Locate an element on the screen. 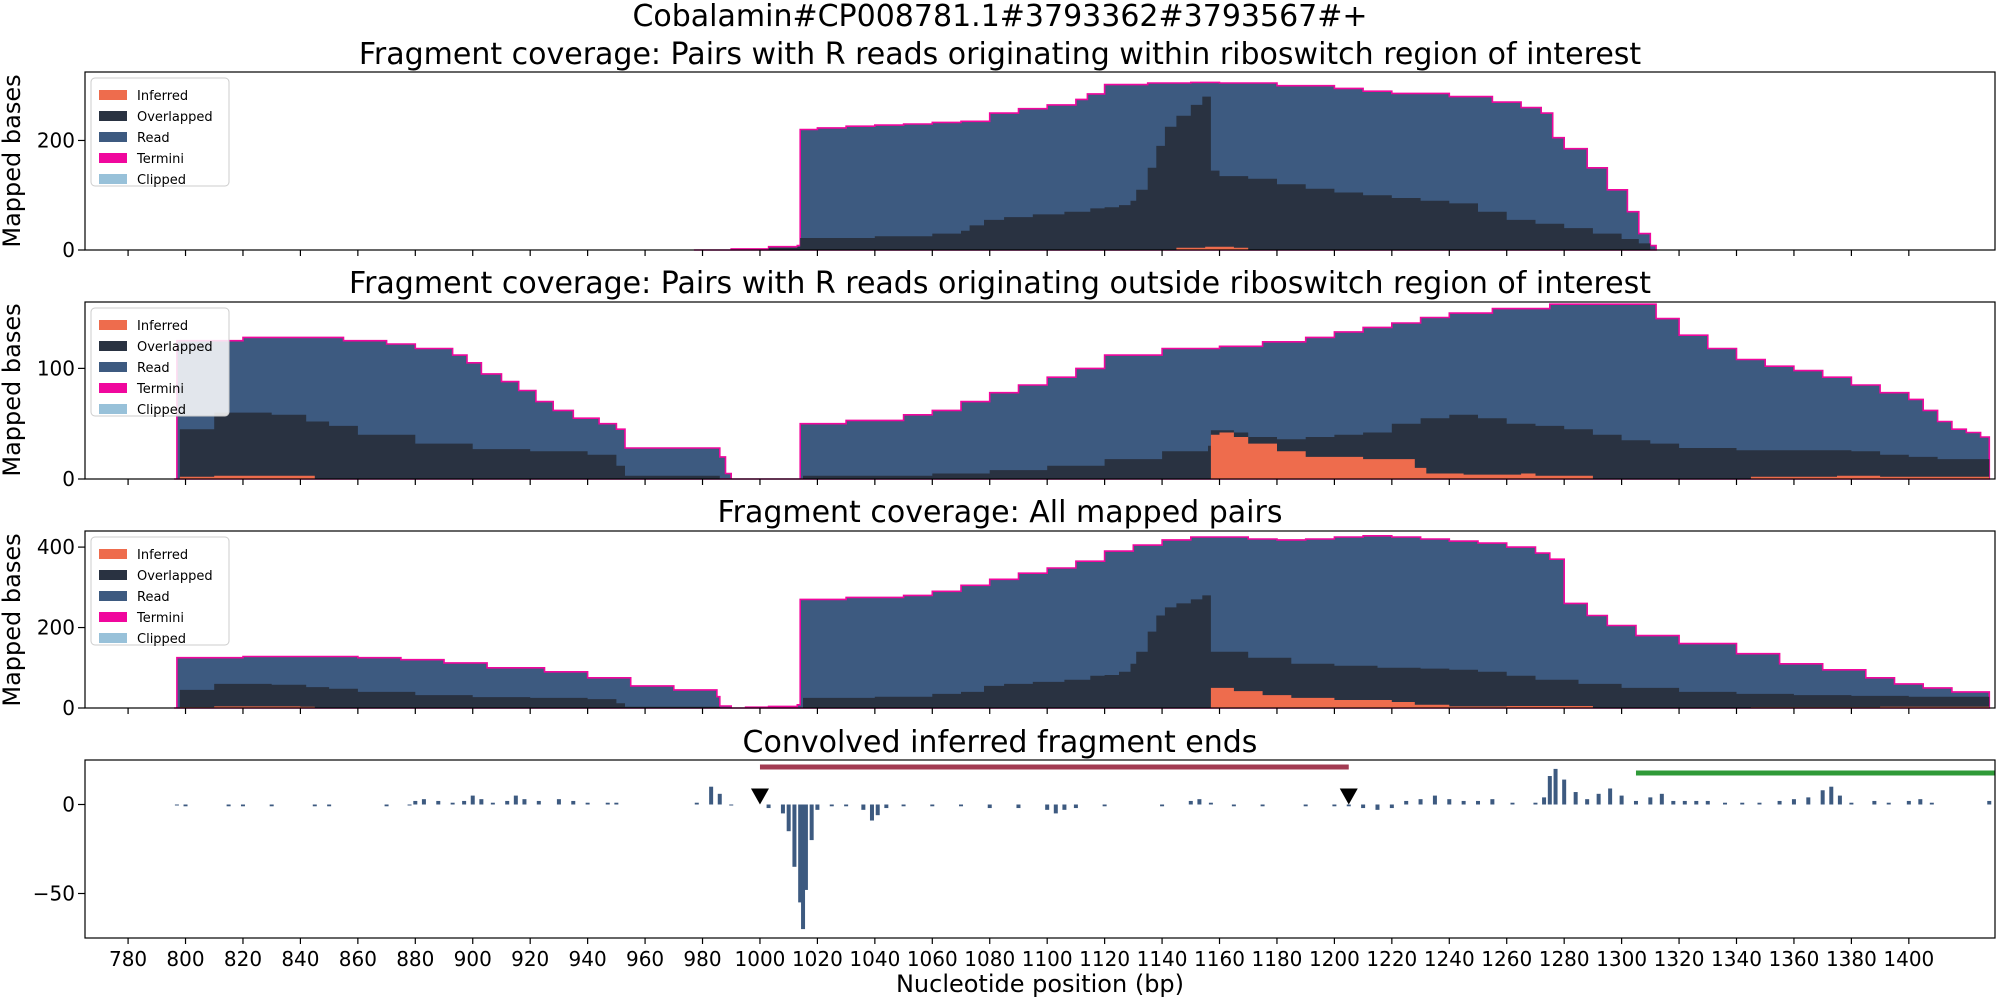 The height and width of the screenshot is (1000, 2000). x-tick-label: 1160 is located at coordinates (1219, 959).